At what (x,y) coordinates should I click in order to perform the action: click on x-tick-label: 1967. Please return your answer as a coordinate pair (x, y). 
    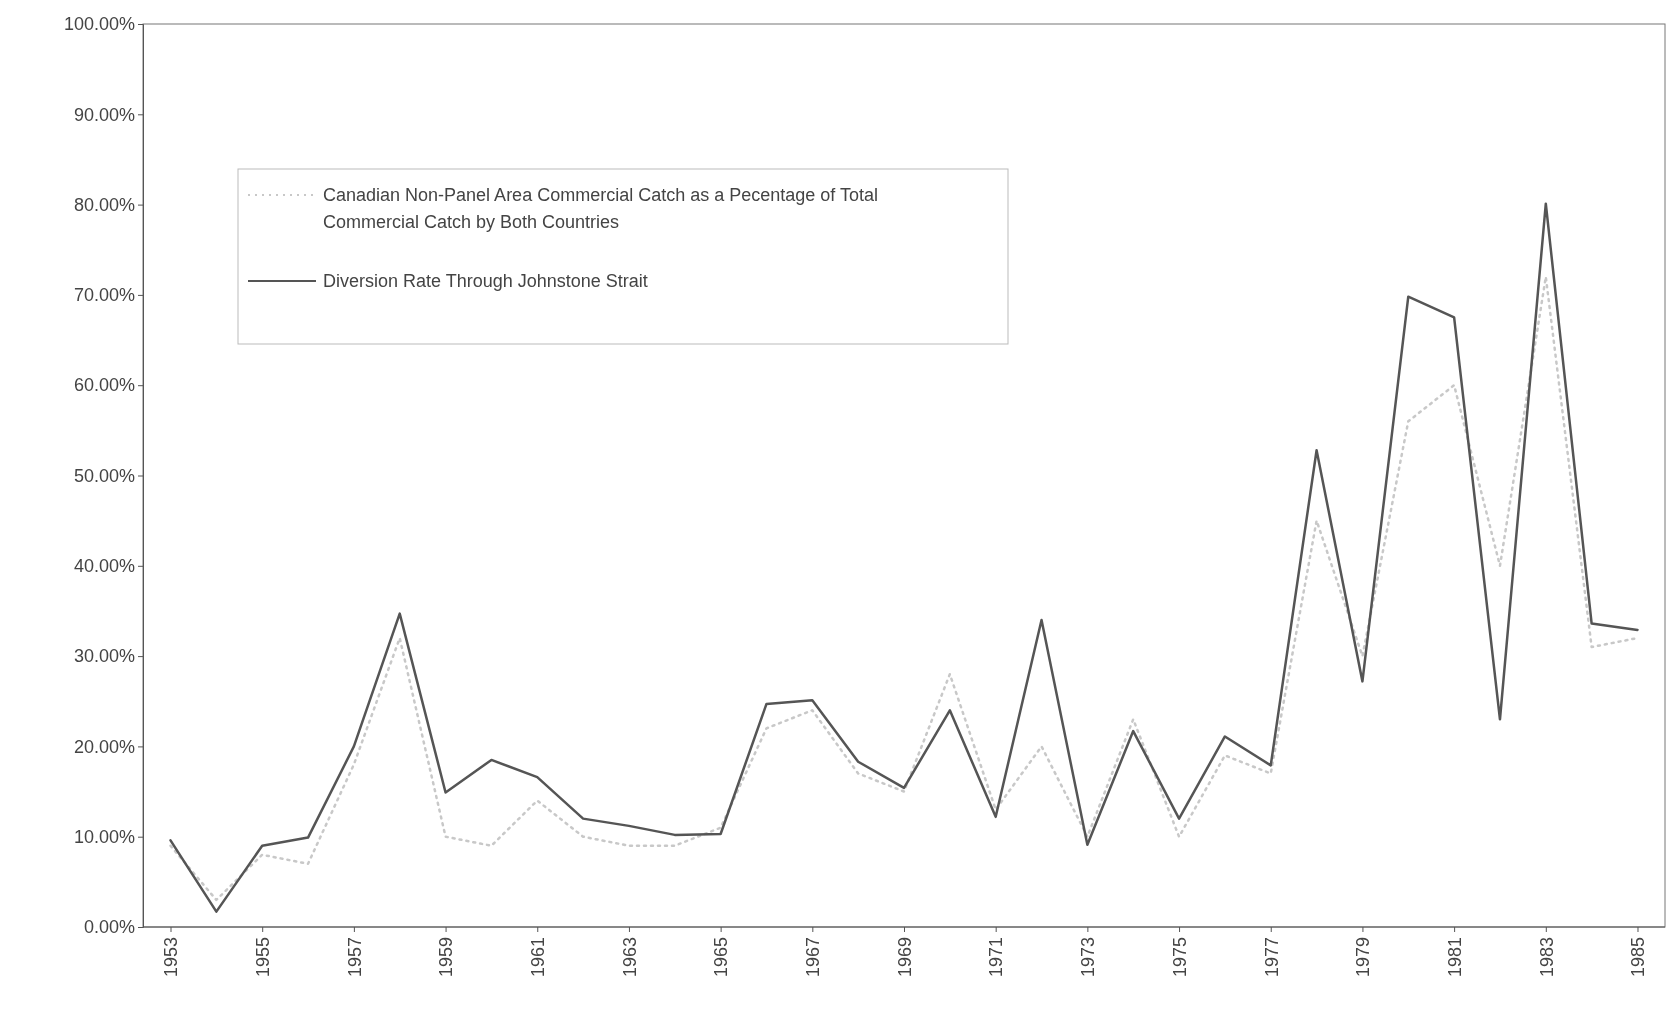
    Looking at the image, I should click on (813, 957).